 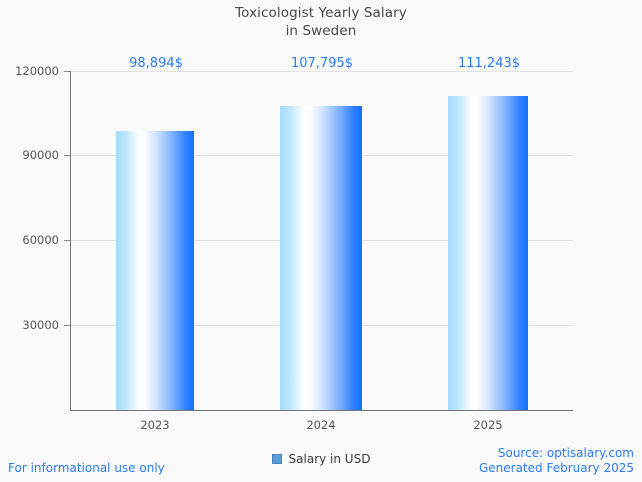 What do you see at coordinates (276, 459) in the screenshot?
I see `legend-color-swatch-icon` at bounding box center [276, 459].